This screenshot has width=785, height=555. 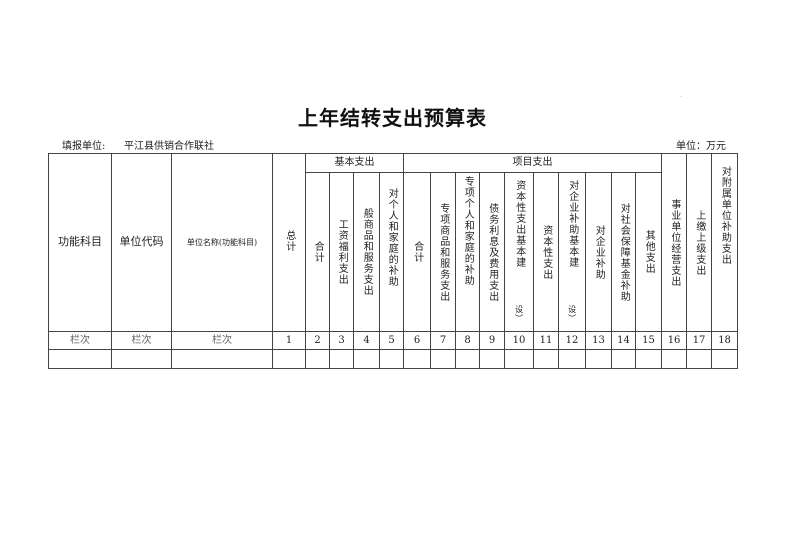 I want to click on column-number: 15, so click(x=648, y=340).